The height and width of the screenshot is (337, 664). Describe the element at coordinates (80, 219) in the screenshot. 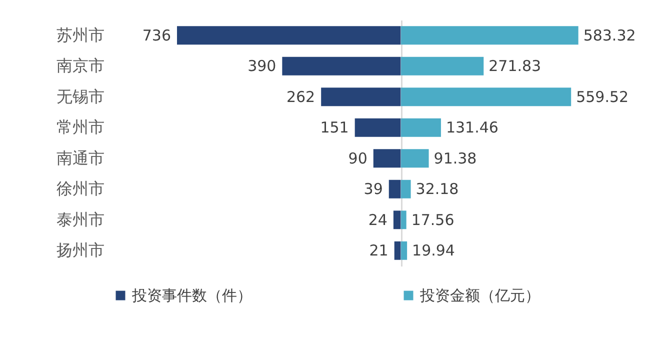

I see `y-tick-label: 泰州市` at that location.